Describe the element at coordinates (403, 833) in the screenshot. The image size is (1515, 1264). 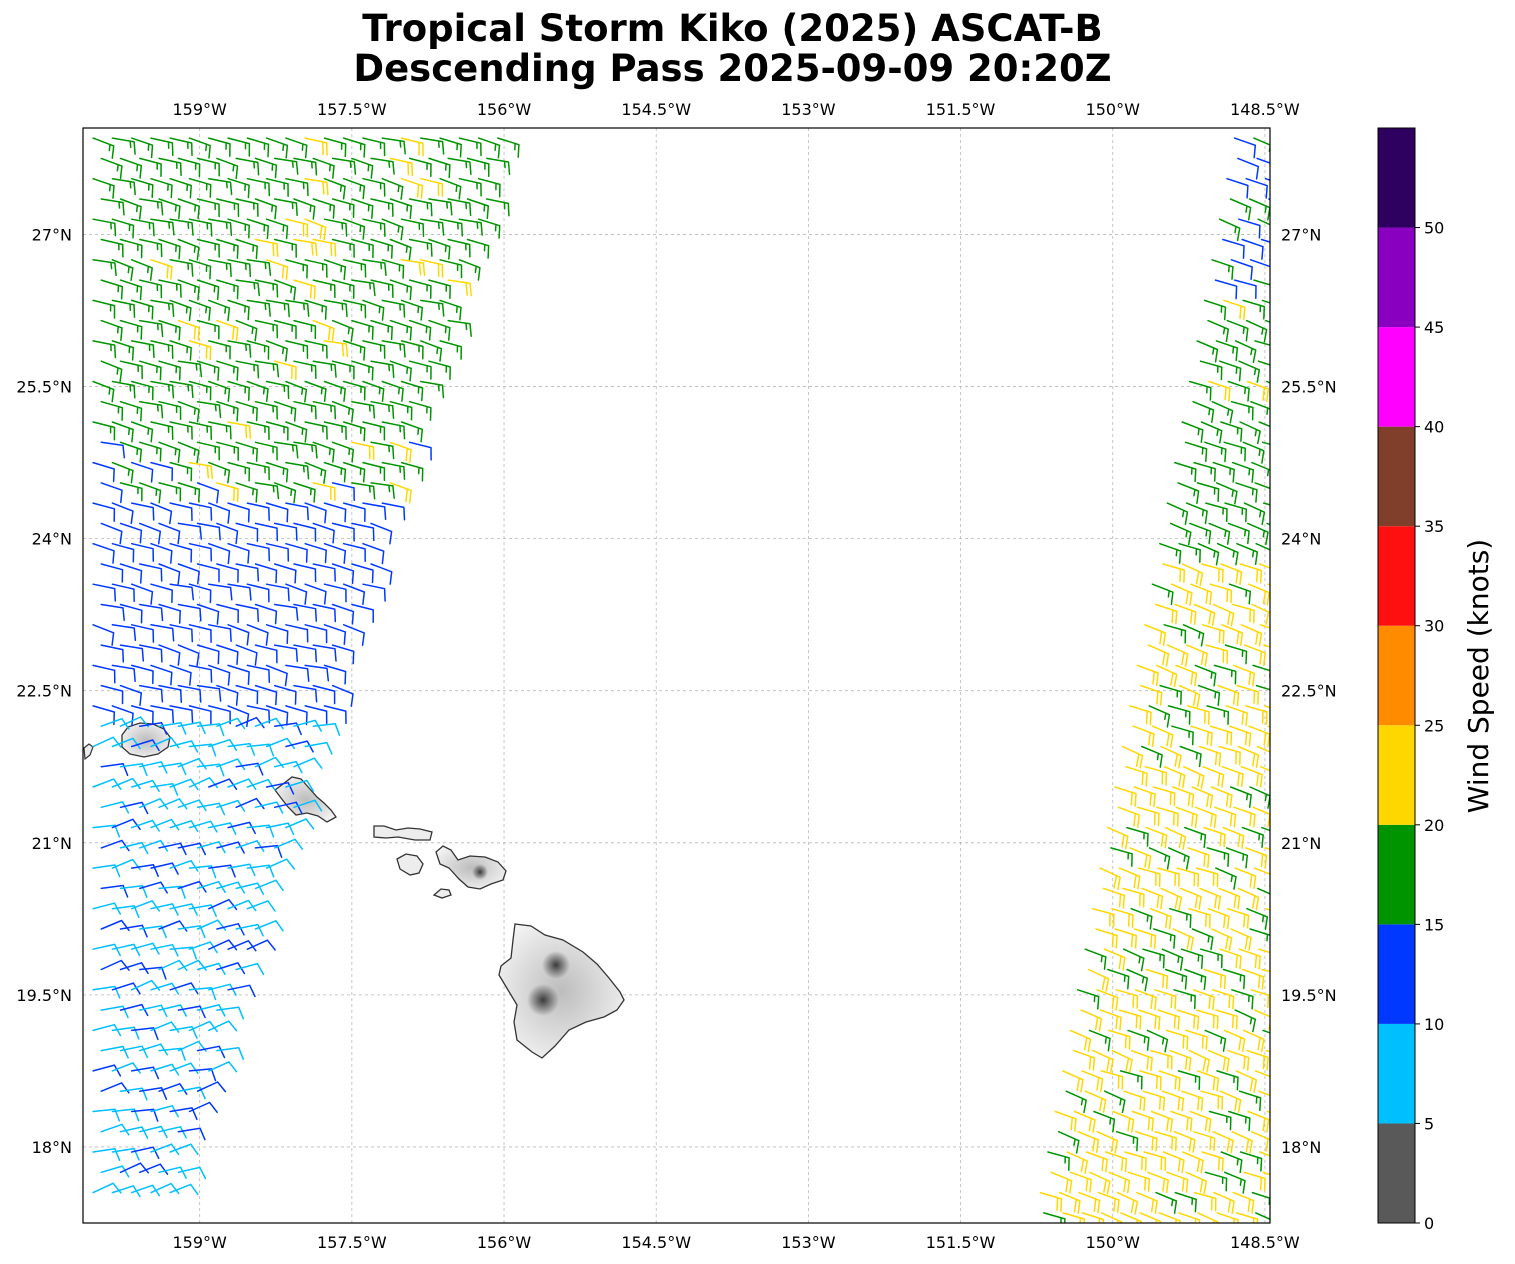
I see `island-molokai` at that location.